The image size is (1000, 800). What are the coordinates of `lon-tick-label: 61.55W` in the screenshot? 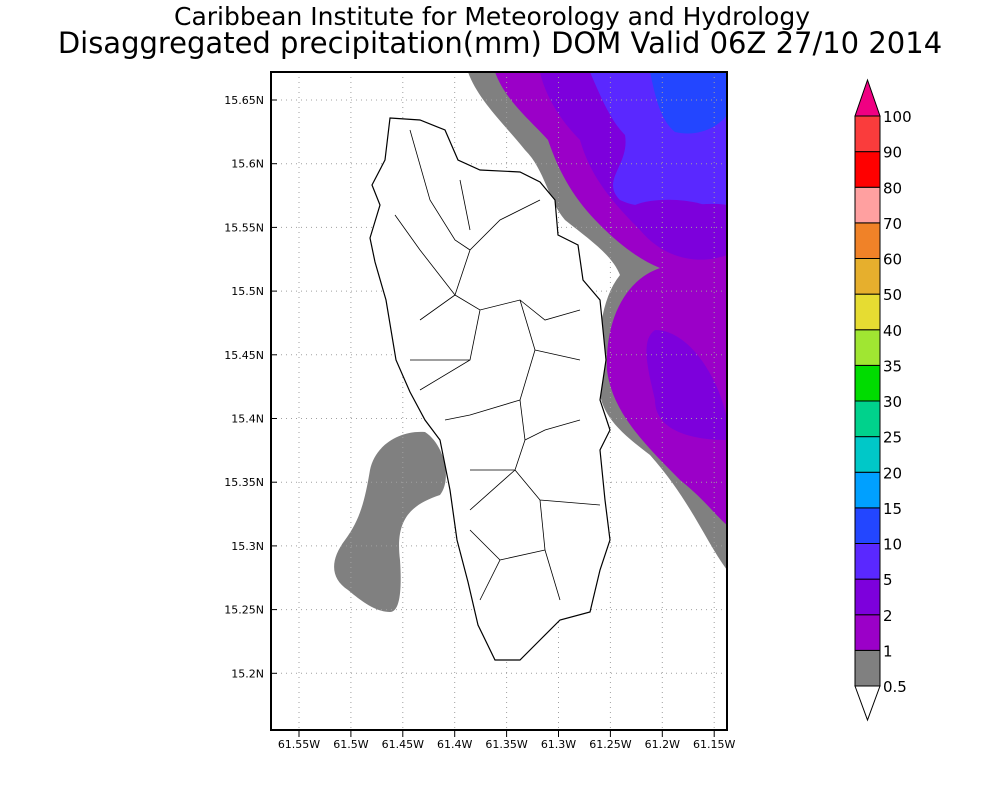 It's located at (299, 744).